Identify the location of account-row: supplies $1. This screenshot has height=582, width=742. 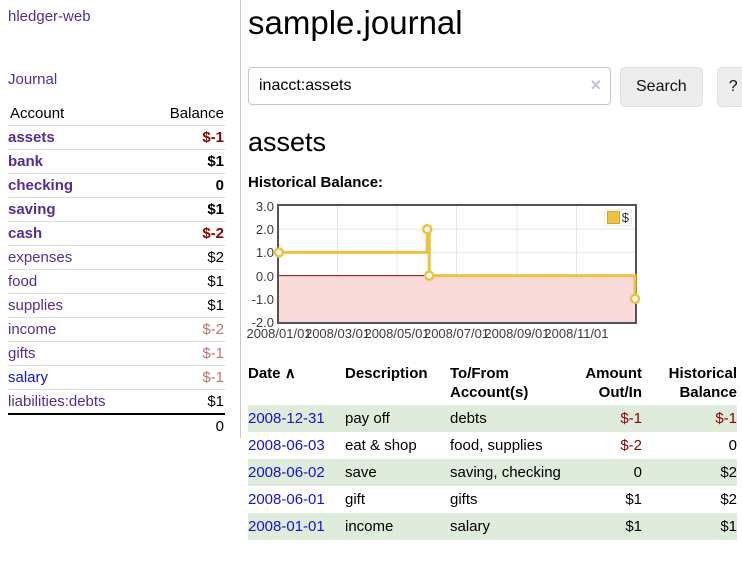
(116, 305).